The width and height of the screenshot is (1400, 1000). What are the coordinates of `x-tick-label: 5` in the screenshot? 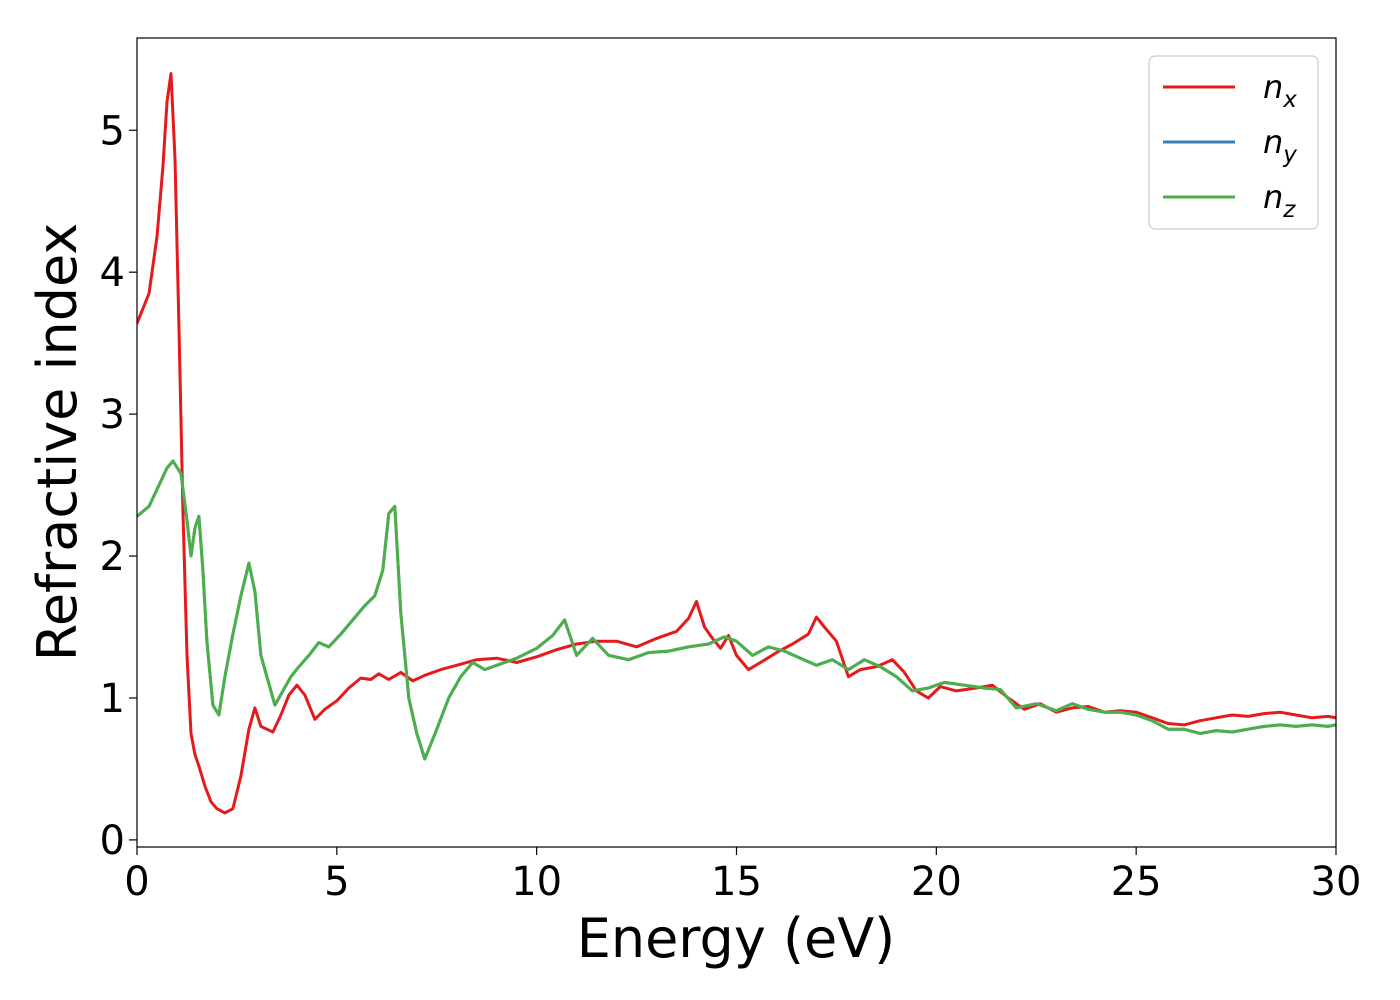 It's located at (336, 882).